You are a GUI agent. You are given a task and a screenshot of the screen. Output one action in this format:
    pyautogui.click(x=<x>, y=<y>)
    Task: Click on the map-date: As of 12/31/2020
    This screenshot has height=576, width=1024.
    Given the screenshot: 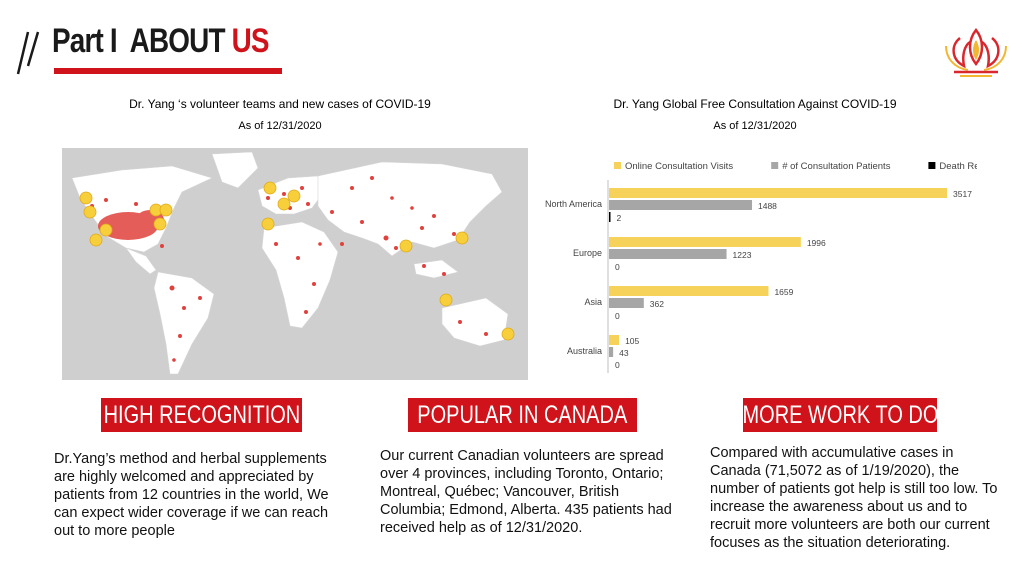 What is the action you would take?
    pyautogui.click(x=280, y=126)
    